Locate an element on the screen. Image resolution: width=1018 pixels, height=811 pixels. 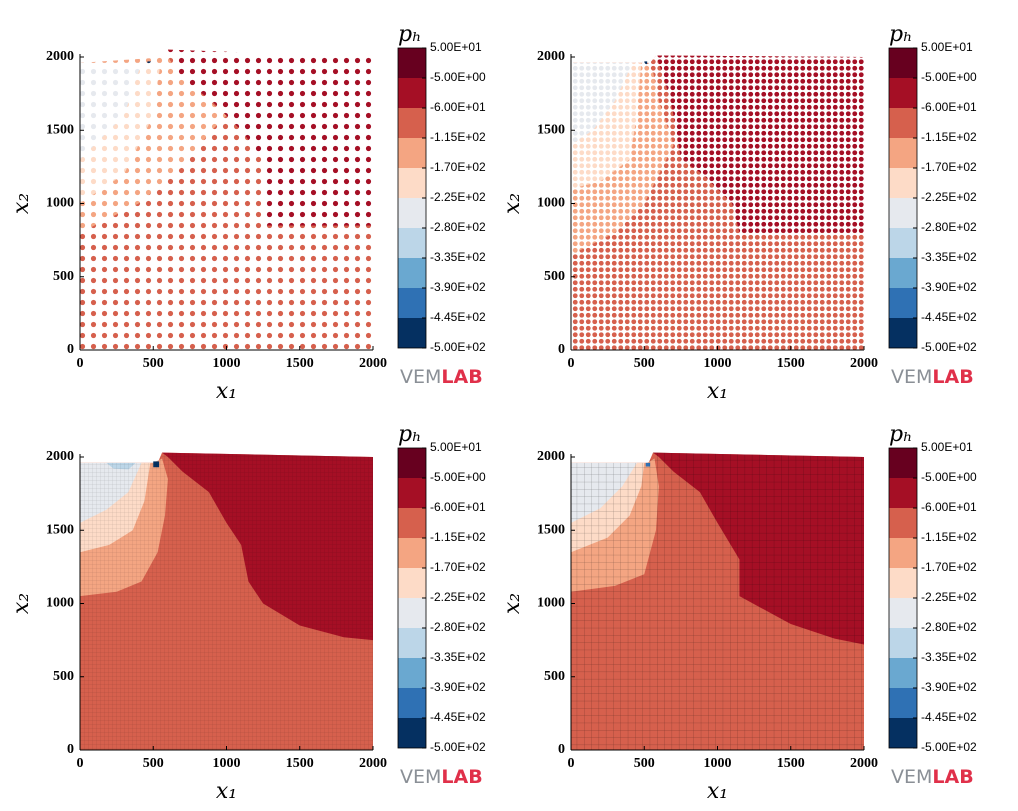
colorbar-tick-label: -1.70E+02 is located at coordinates (949, 567).